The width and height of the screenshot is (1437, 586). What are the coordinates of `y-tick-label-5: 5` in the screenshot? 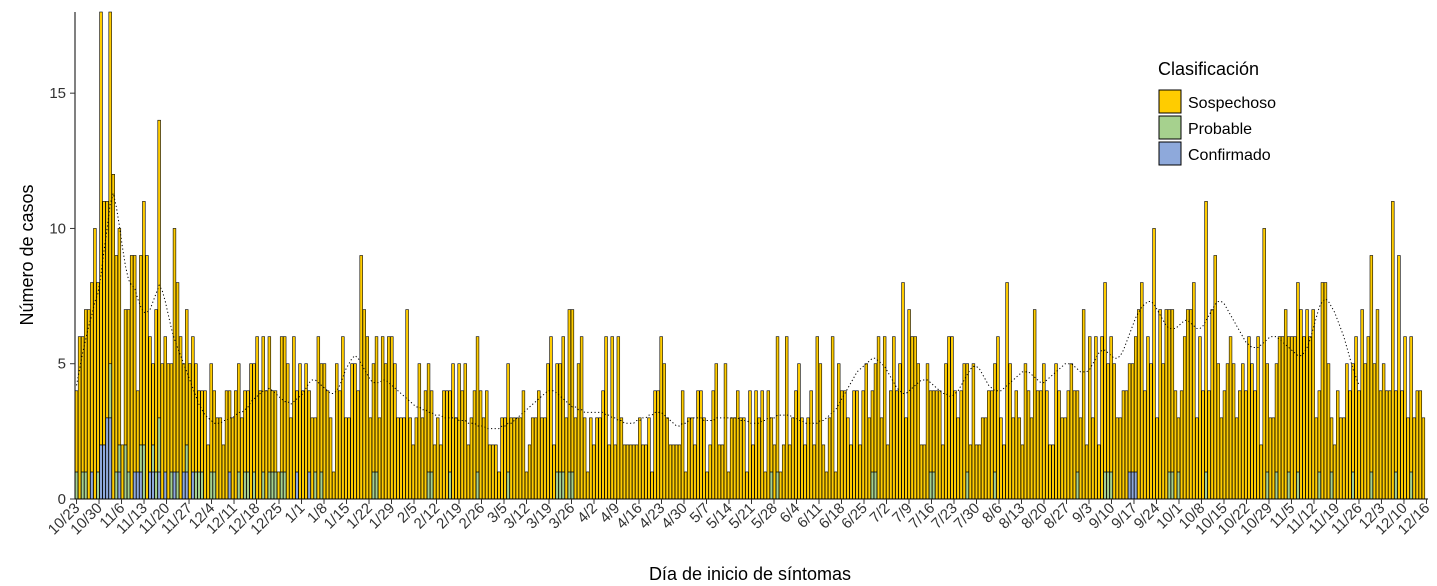 It's located at (62, 364).